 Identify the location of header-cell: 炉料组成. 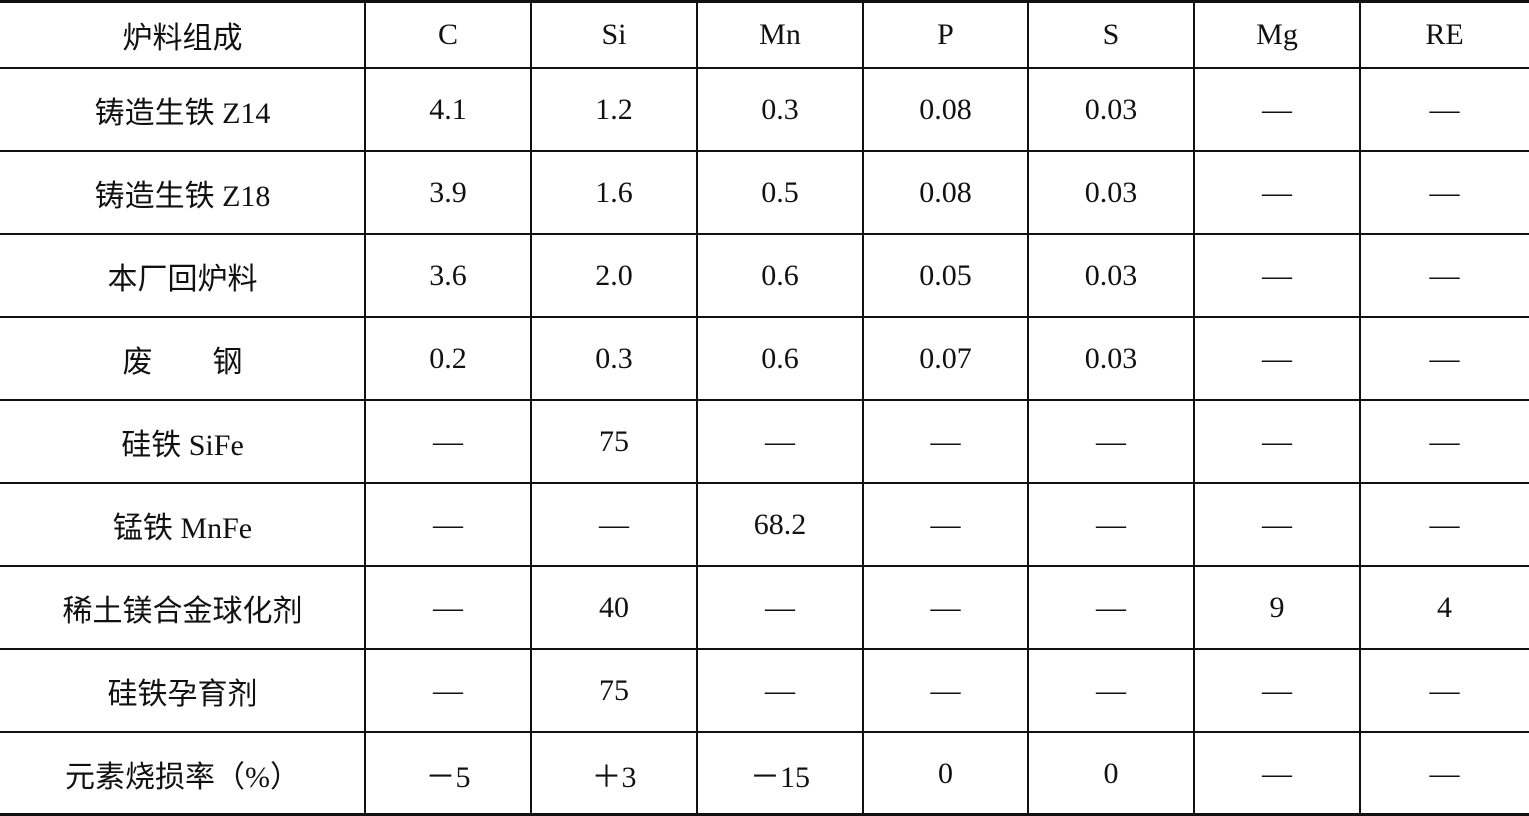
(182, 38).